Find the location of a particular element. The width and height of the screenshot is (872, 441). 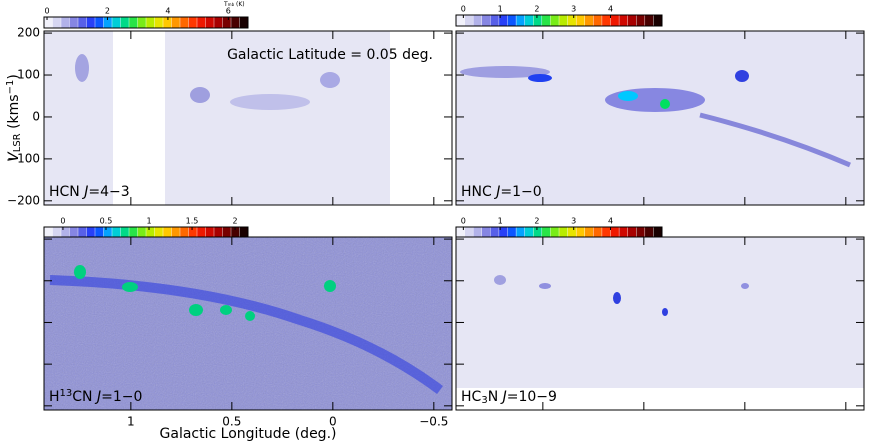

colorbar-tick-label: 1 is located at coordinates (148, 221).